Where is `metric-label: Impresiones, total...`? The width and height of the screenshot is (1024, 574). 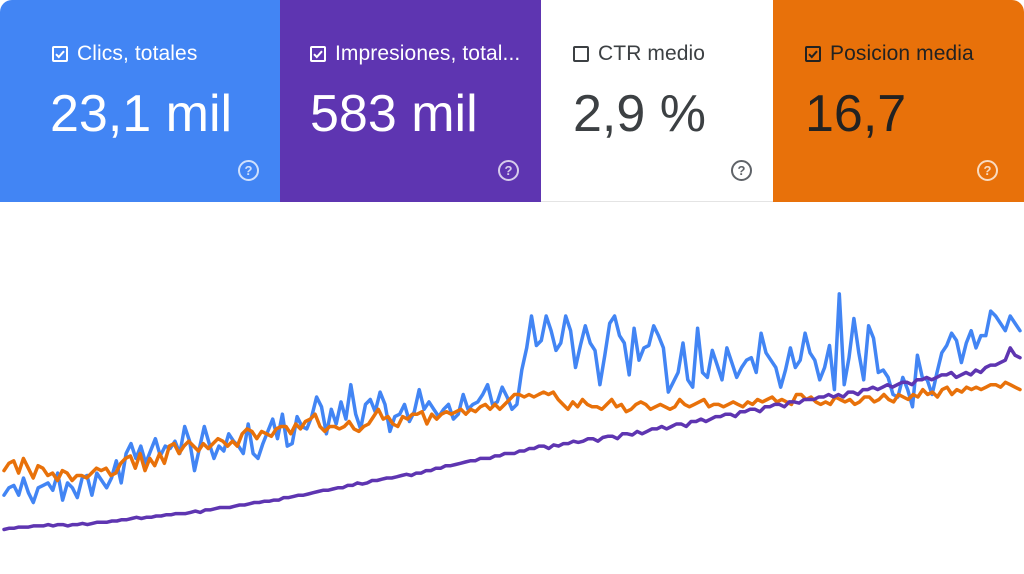 metric-label: Impresiones, total... is located at coordinates (428, 53).